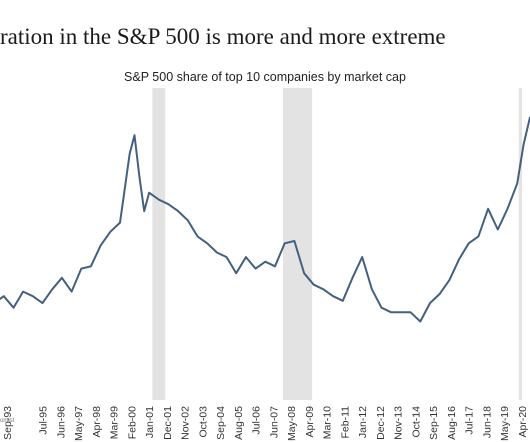 The height and width of the screenshot is (442, 530). Describe the element at coordinates (97, 422) in the screenshot. I see `x-tick-label: Apr-98` at that location.